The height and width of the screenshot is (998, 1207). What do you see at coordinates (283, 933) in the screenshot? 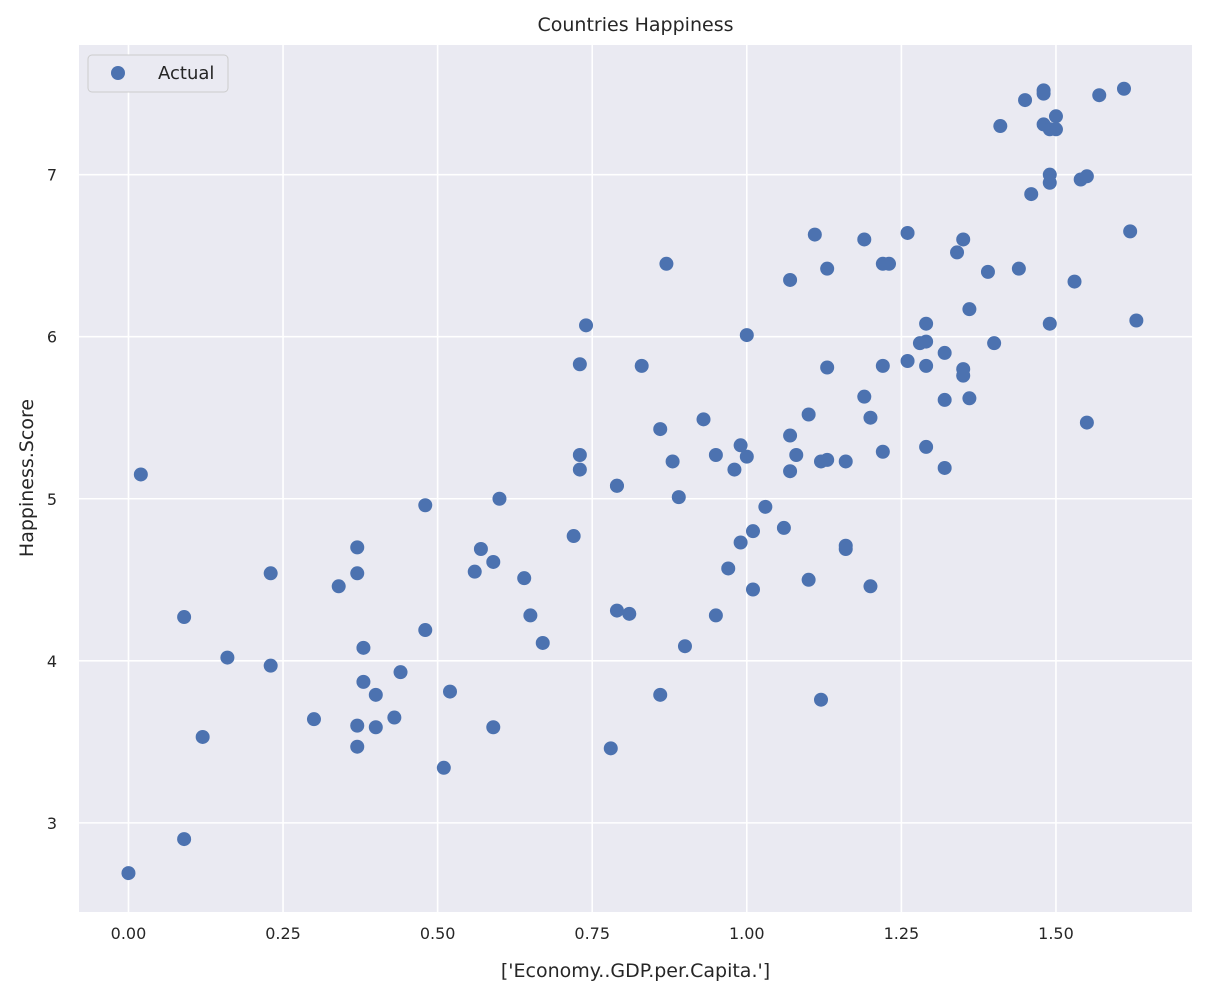
I see `x-tick-label: 0.25` at bounding box center [283, 933].